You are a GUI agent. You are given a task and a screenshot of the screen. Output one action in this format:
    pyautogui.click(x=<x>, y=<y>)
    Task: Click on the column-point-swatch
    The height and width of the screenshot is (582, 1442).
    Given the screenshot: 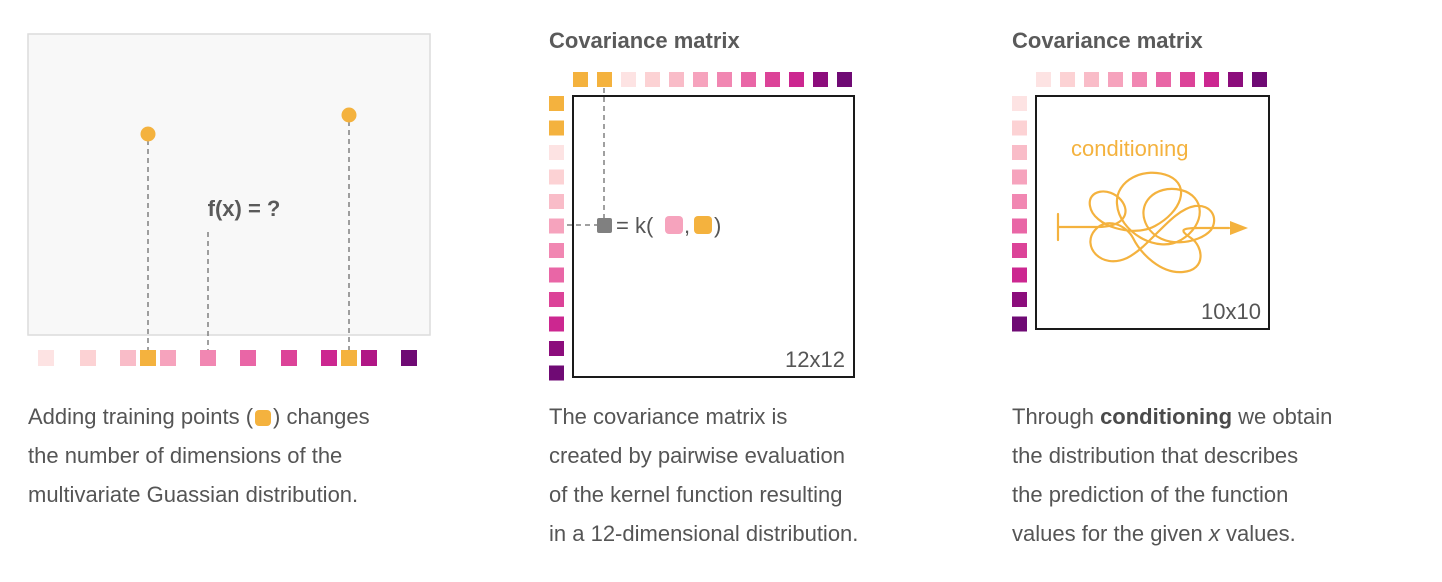 What is the action you would take?
    pyautogui.click(x=703, y=225)
    